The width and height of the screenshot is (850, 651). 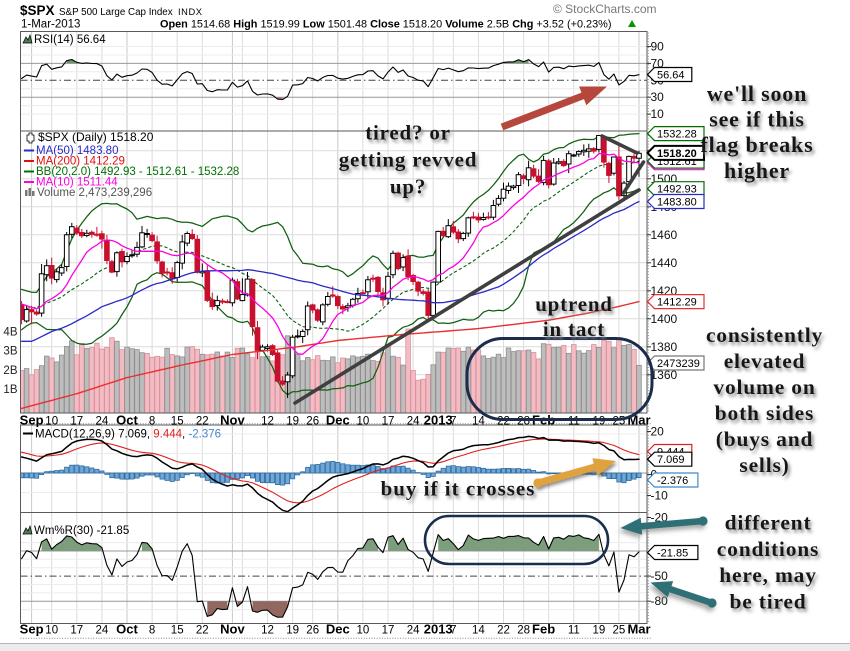 I want to click on svg-text: -2.376, so click(x=672, y=481).